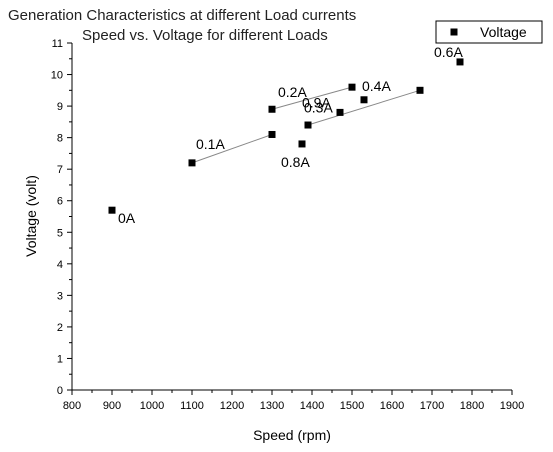 The height and width of the screenshot is (452, 553). Describe the element at coordinates (292, 92) in the screenshot. I see `data-label: 0.2A` at that location.